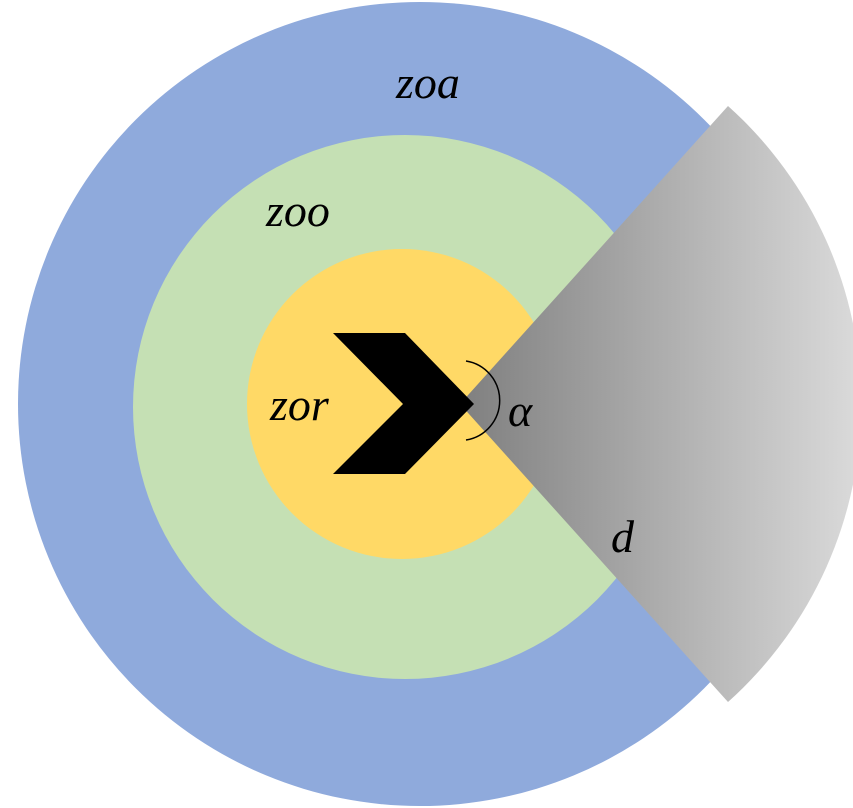 The height and width of the screenshot is (808, 853). I want to click on zone-of-repulsion, so click(402, 404).